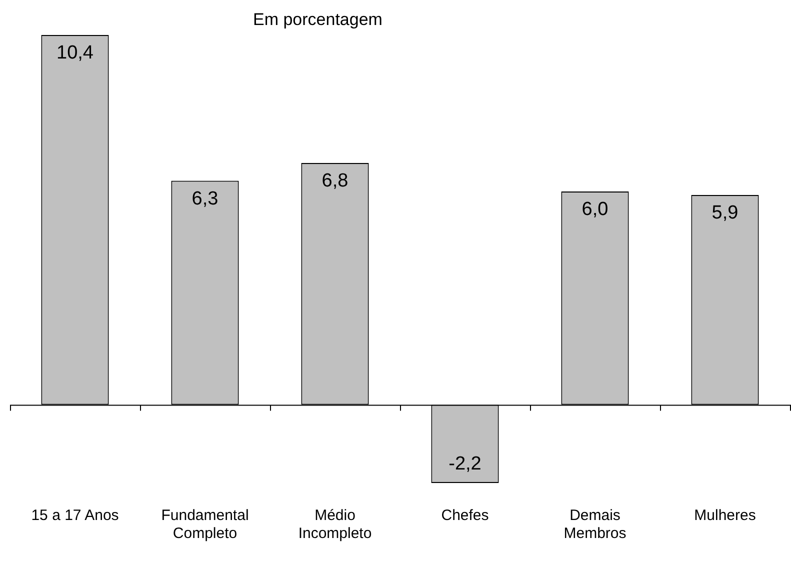  I want to click on data-label: 5,9, so click(725, 213).